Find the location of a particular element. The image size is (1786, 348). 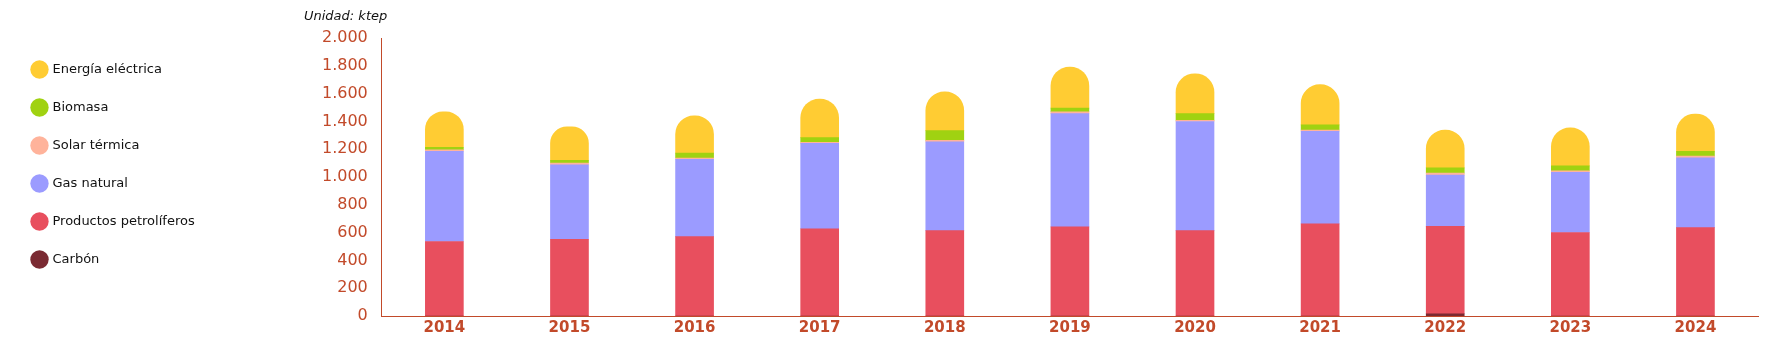

legend-label: Carbón is located at coordinates (76, 258).